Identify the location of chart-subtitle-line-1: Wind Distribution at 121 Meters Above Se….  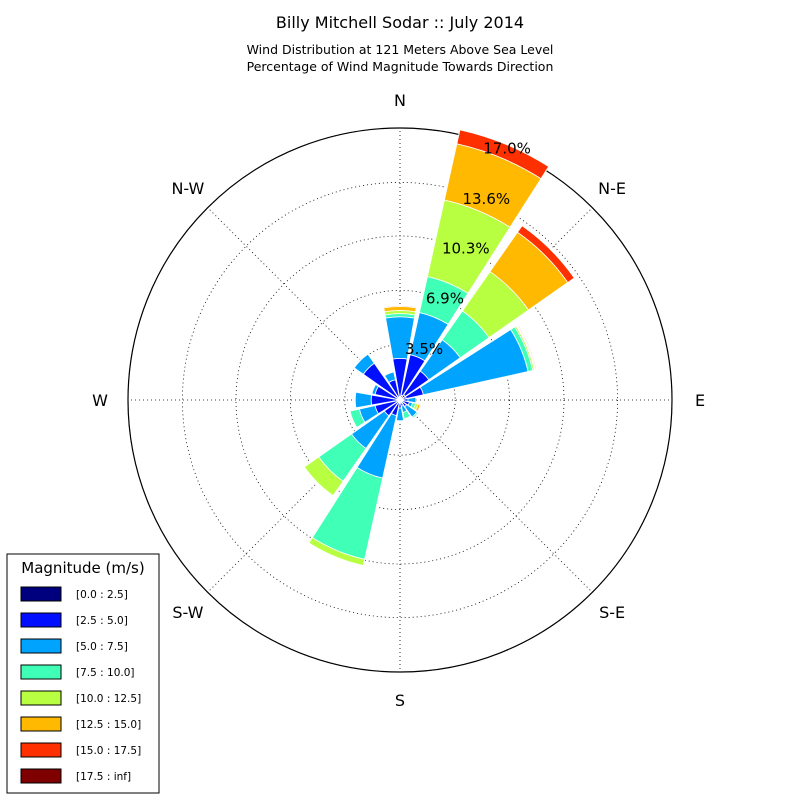
(400, 49).